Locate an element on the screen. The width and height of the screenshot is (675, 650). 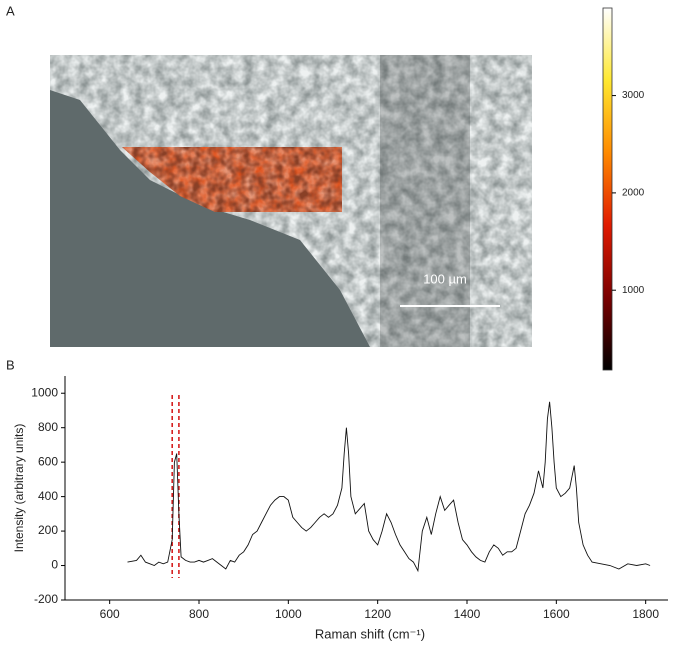
x-tick-label: 1200 is located at coordinates (377, 614).